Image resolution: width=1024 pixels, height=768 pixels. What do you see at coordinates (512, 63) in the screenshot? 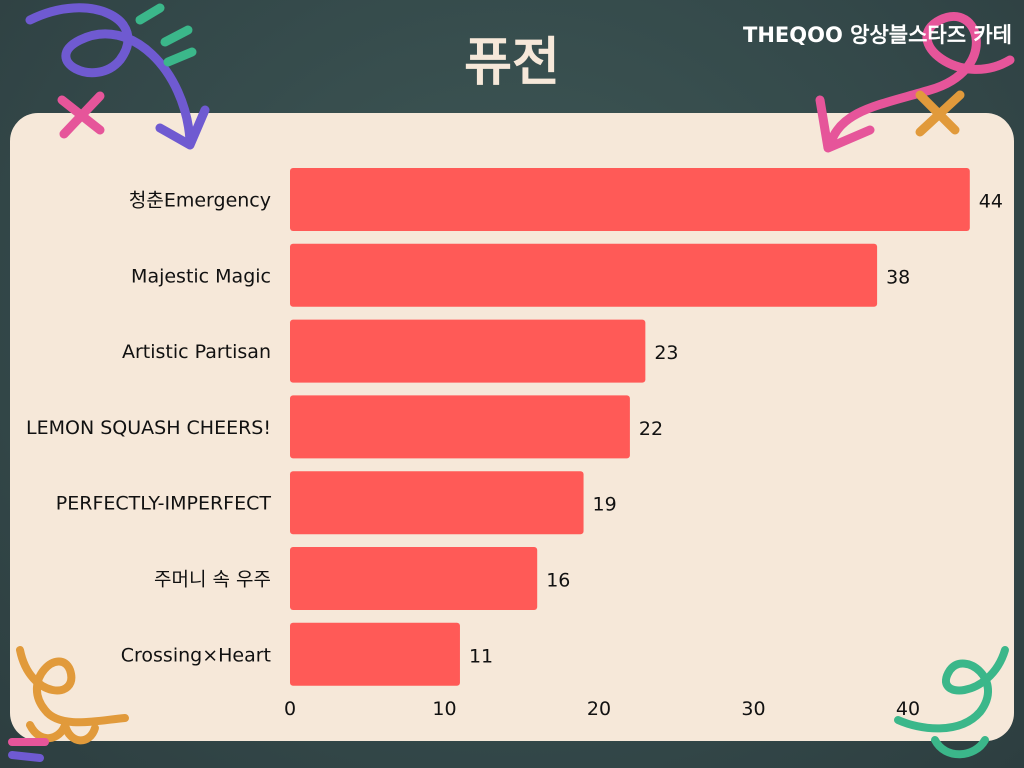
I see `chart-title: 퓨전` at bounding box center [512, 63].